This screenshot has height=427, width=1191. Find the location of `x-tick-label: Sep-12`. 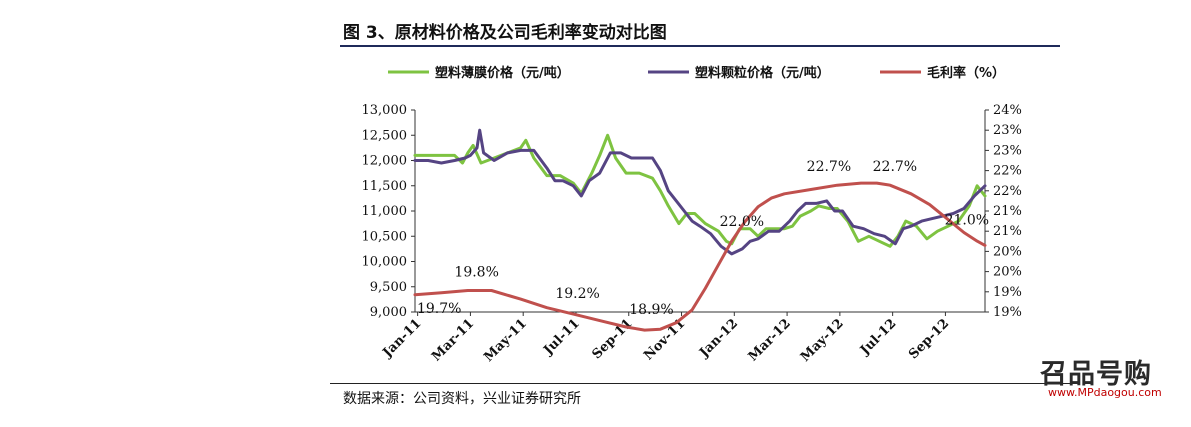

x-tick-label: Sep-12 is located at coordinates (929, 339).